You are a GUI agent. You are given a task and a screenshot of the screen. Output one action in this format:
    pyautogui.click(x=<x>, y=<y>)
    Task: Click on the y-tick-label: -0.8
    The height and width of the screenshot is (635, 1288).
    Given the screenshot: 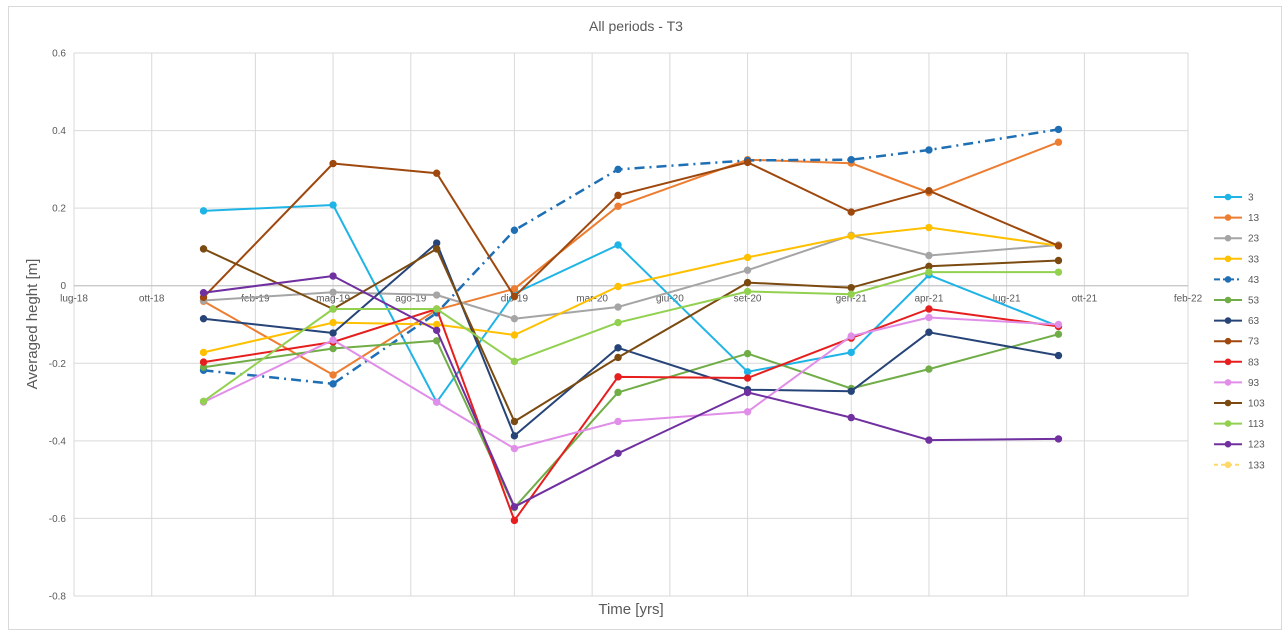 What is the action you would take?
    pyautogui.click(x=58, y=597)
    